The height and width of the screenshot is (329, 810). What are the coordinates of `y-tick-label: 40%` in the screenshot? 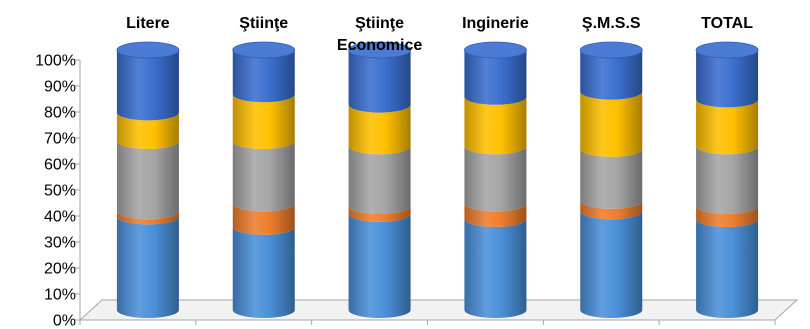 It's located at (60, 217).